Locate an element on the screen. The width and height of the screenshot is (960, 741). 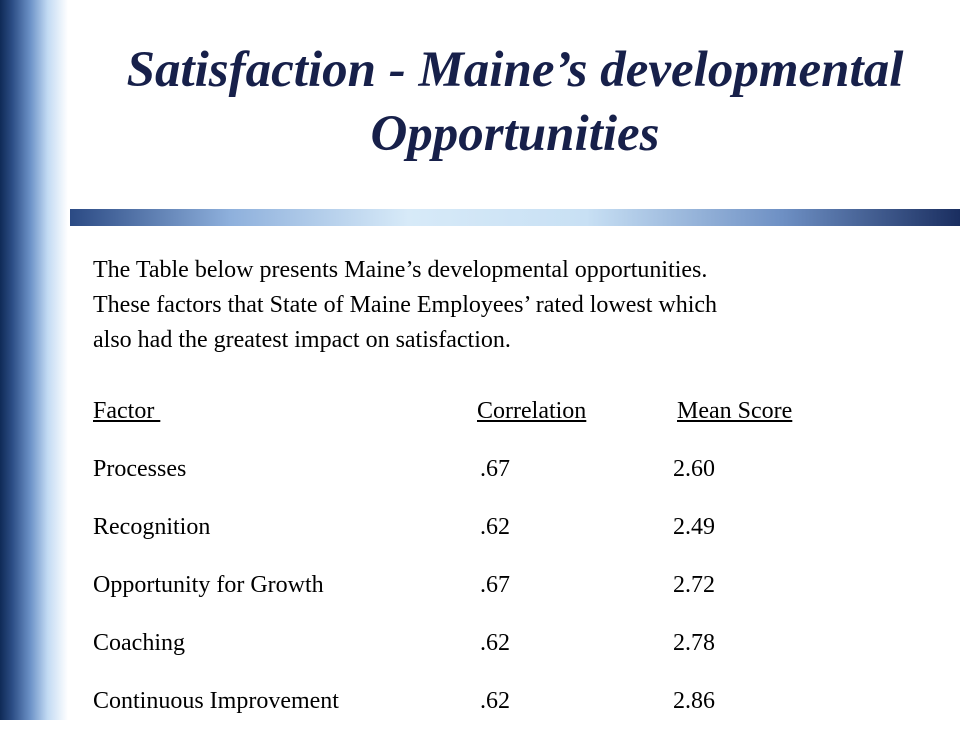
cell-factor: Opportunity for Growth is located at coordinates (208, 585).